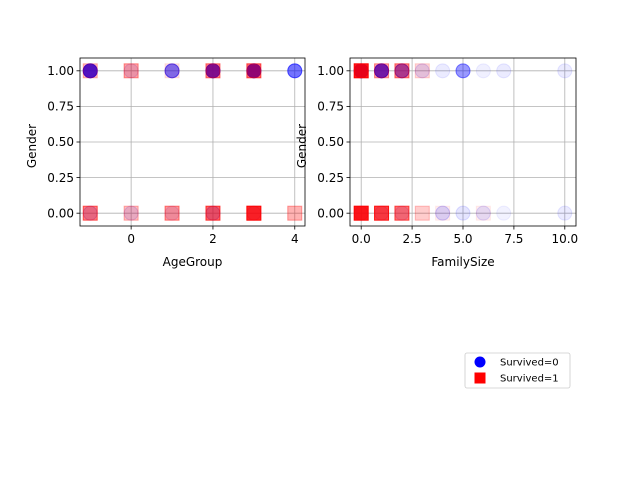 The width and height of the screenshot is (640, 480). Describe the element at coordinates (564, 239) in the screenshot. I see `x-tick-label: 10.0` at that location.